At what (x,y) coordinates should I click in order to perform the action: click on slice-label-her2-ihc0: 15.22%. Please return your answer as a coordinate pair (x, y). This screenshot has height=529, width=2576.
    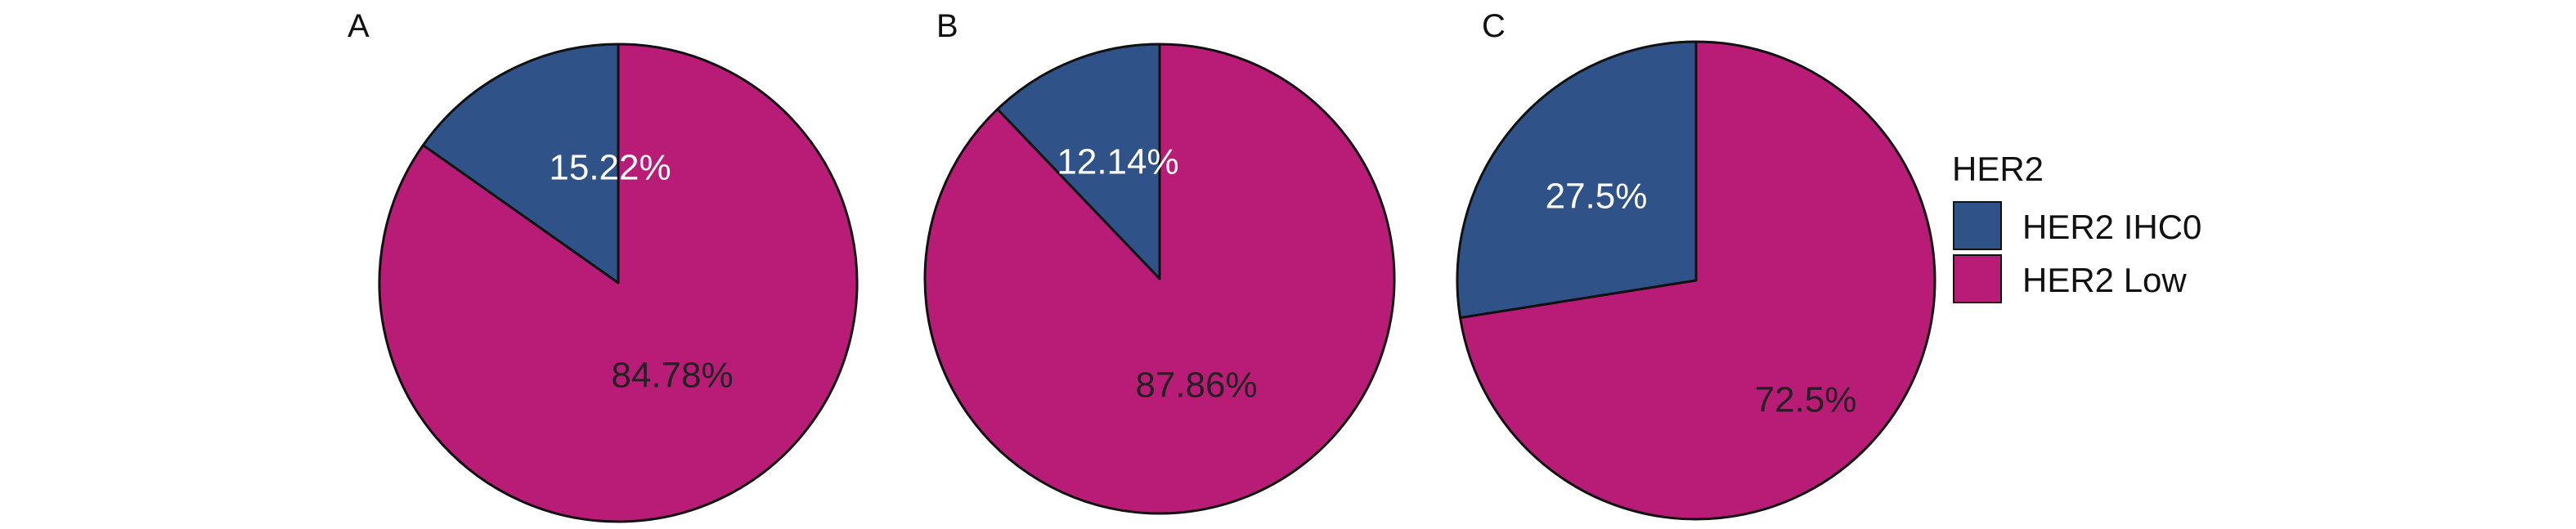
    Looking at the image, I should click on (610, 168).